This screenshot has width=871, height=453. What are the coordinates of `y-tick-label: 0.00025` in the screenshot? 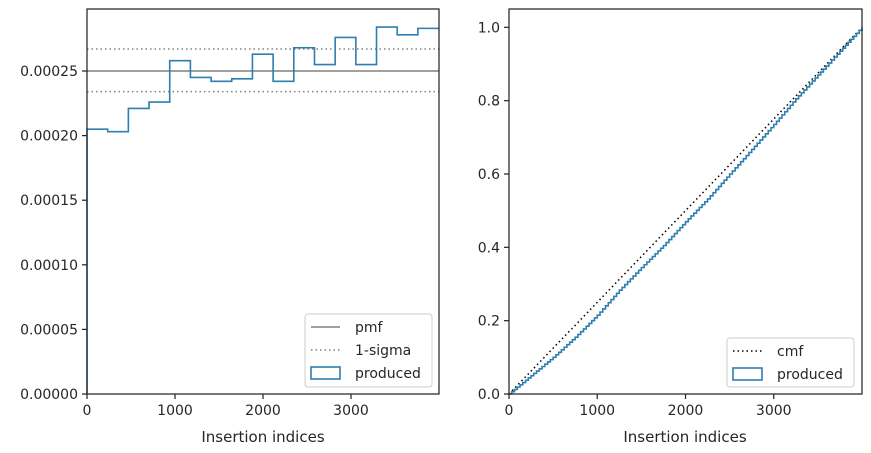 It's located at (49, 72).